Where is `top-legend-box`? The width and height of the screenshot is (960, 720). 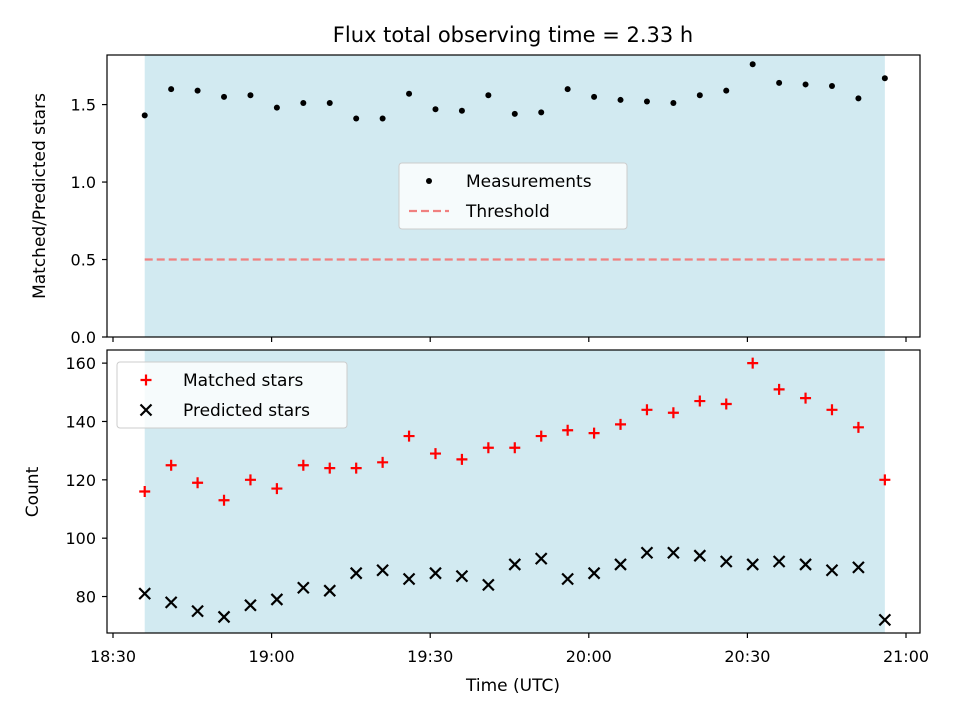 top-legend-box is located at coordinates (513, 196).